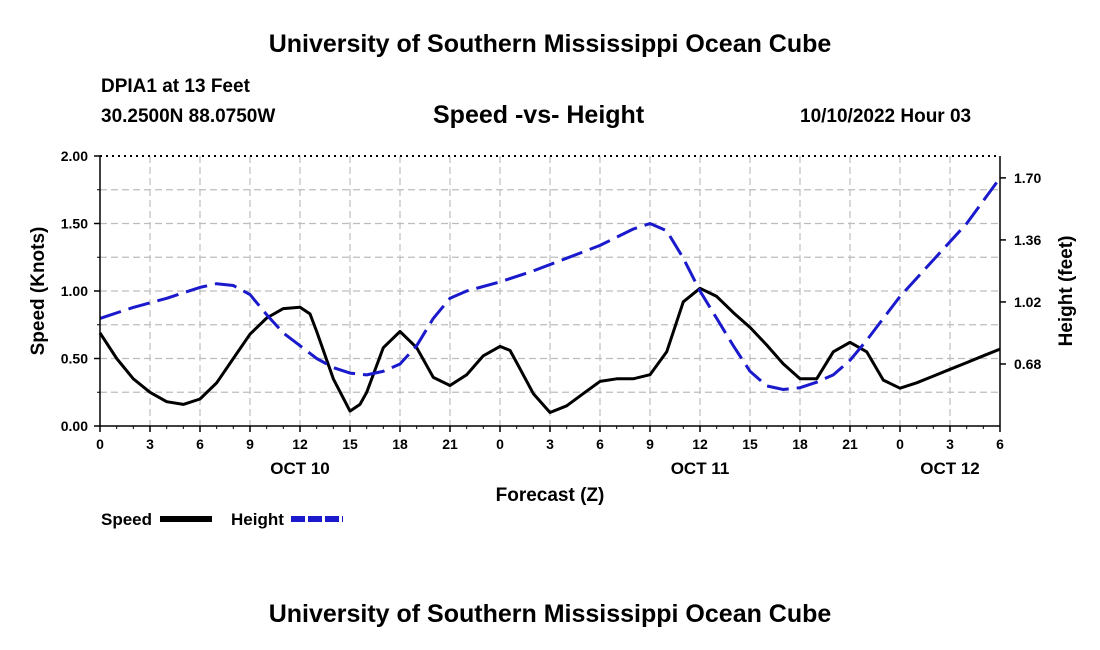 The height and width of the screenshot is (650, 1100). Describe the element at coordinates (127, 519) in the screenshot. I see `legend-label-speed: Speed` at that location.